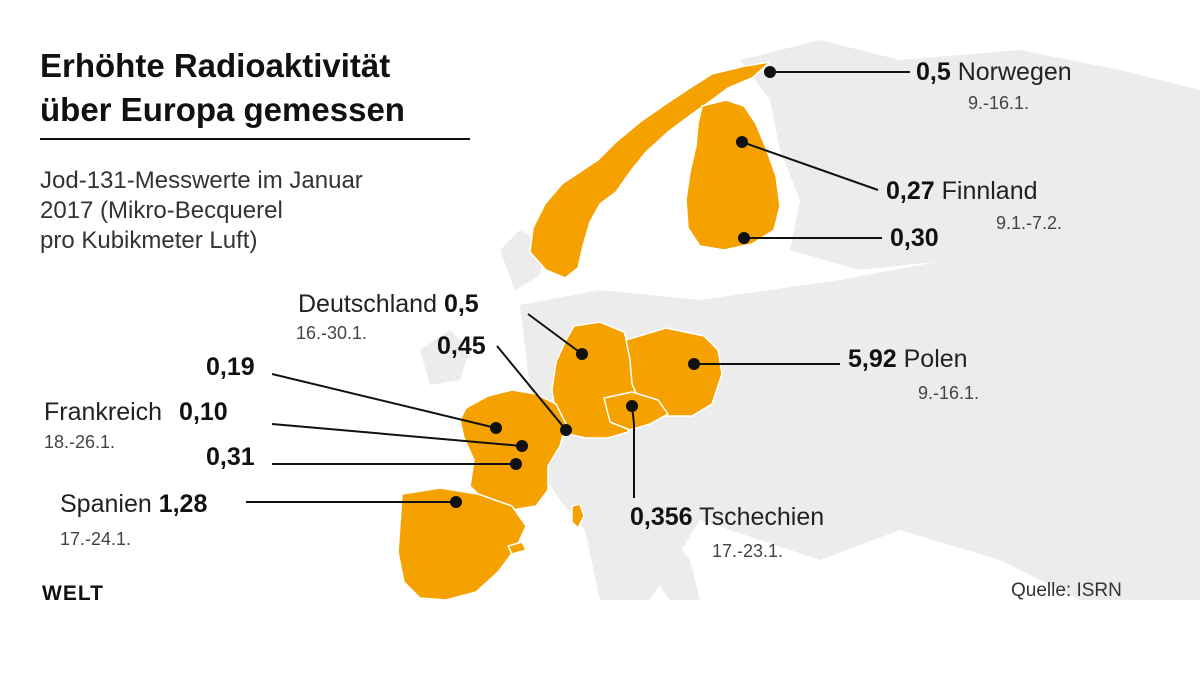 The image size is (1200, 675). Describe the element at coordinates (513, 450) in the screenshot. I see `country-france` at that location.